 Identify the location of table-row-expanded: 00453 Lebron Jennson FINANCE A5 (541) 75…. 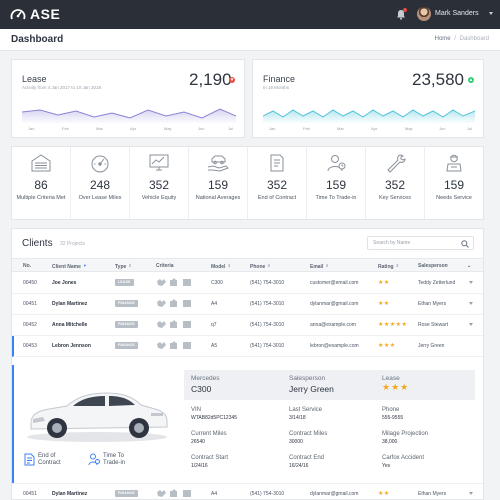
(247, 346).